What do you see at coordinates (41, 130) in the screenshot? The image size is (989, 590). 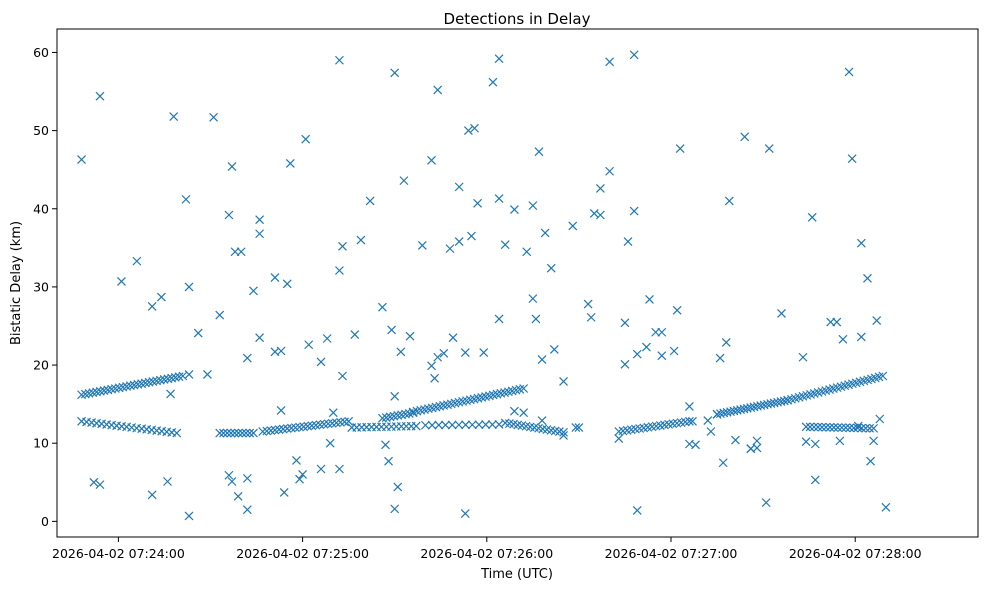 I see `y-tick-label: 50` at bounding box center [41, 130].